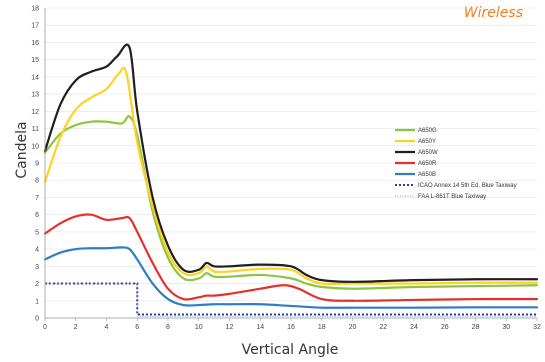 Image resolution: width=545 pixels, height=362 pixels. I want to click on y-tick-label: 15, so click(35, 60).